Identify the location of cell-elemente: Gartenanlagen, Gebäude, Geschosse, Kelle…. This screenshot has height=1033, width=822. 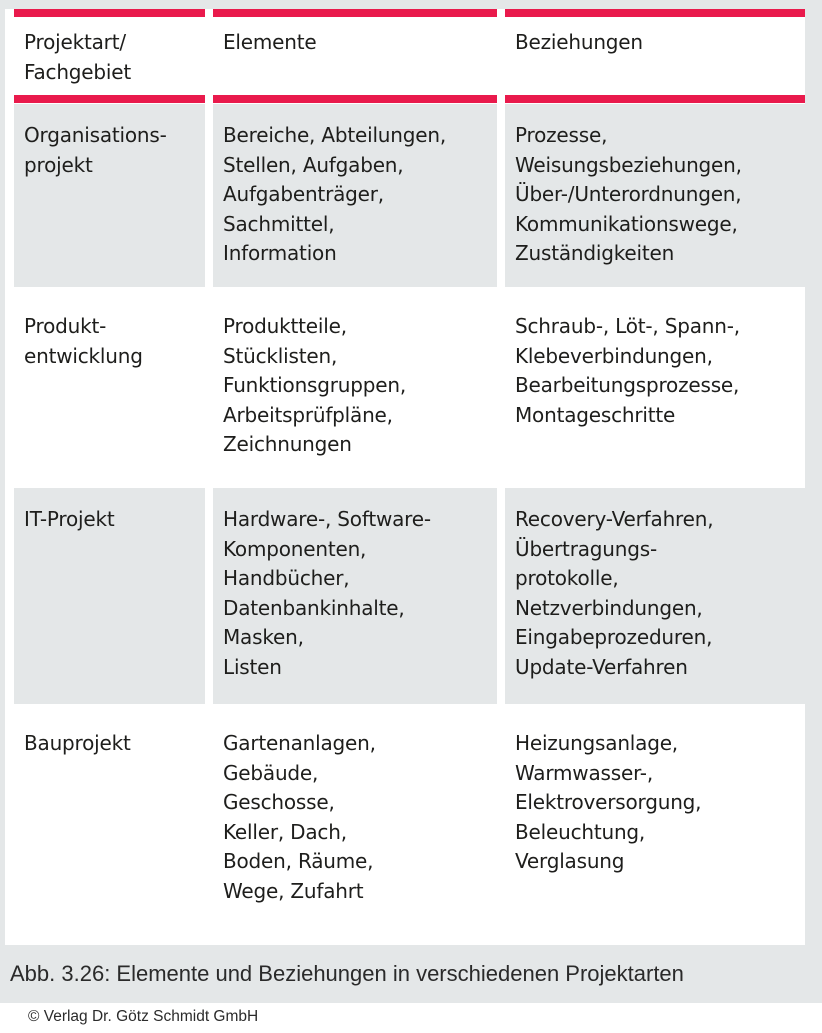
(355, 819).